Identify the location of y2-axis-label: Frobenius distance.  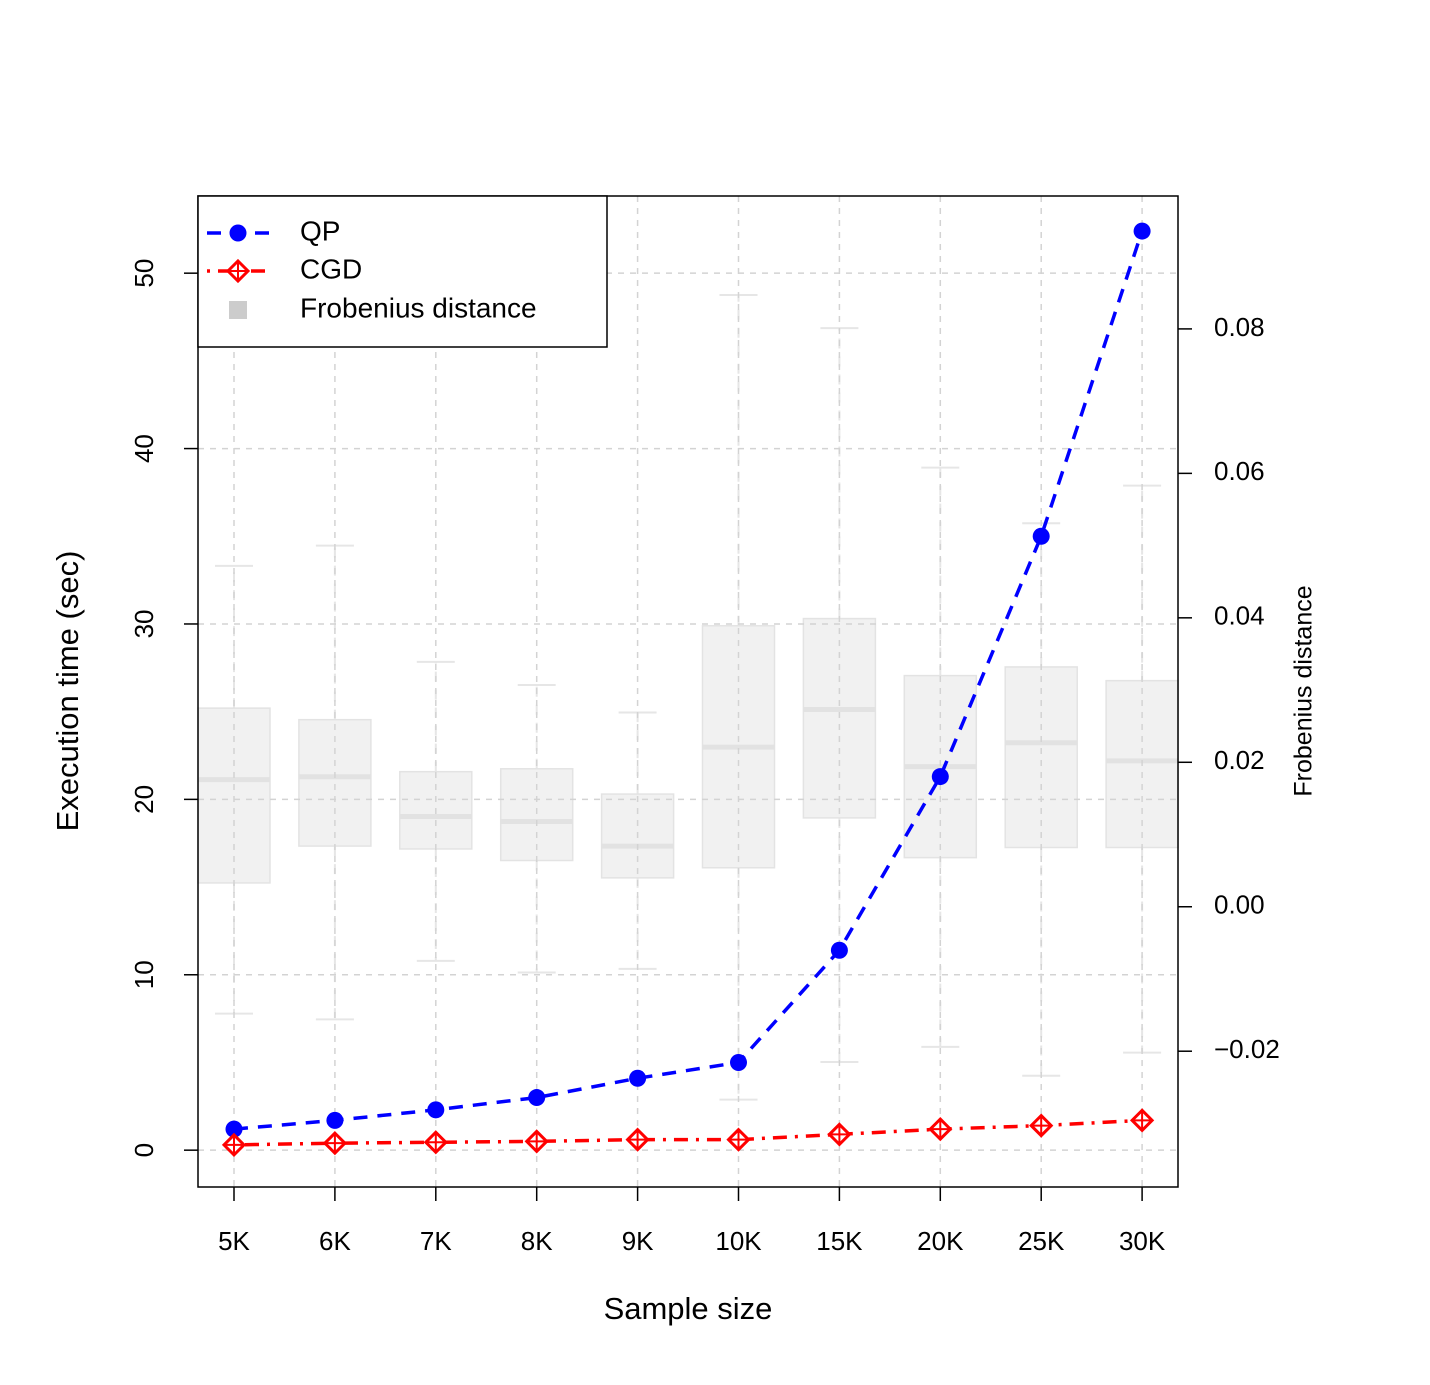
(1304, 690).